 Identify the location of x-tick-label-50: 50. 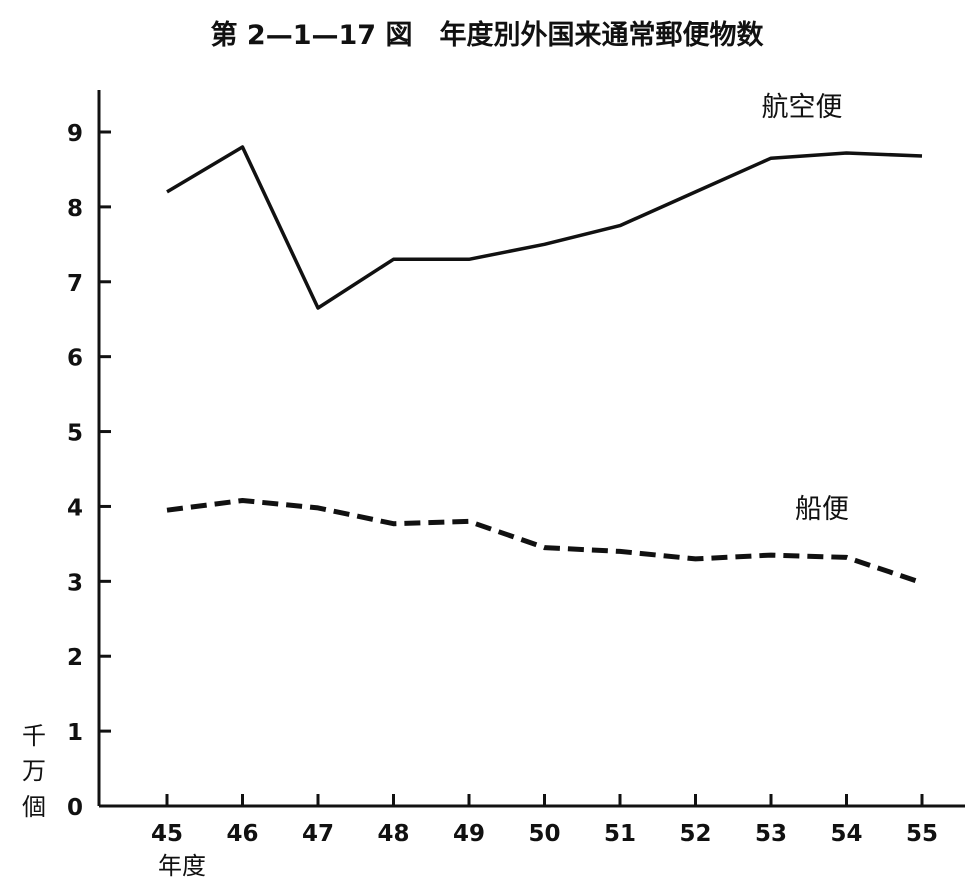
(544, 834).